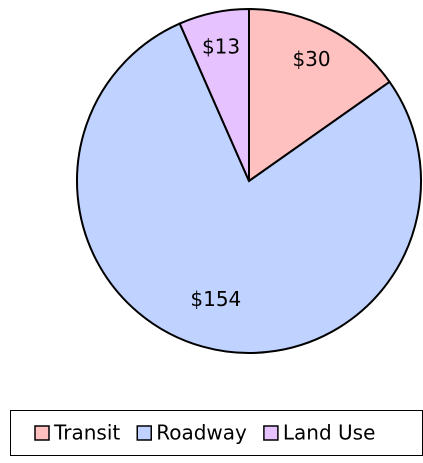  Describe the element at coordinates (311, 59) in the screenshot. I see `data-label: $30` at that location.